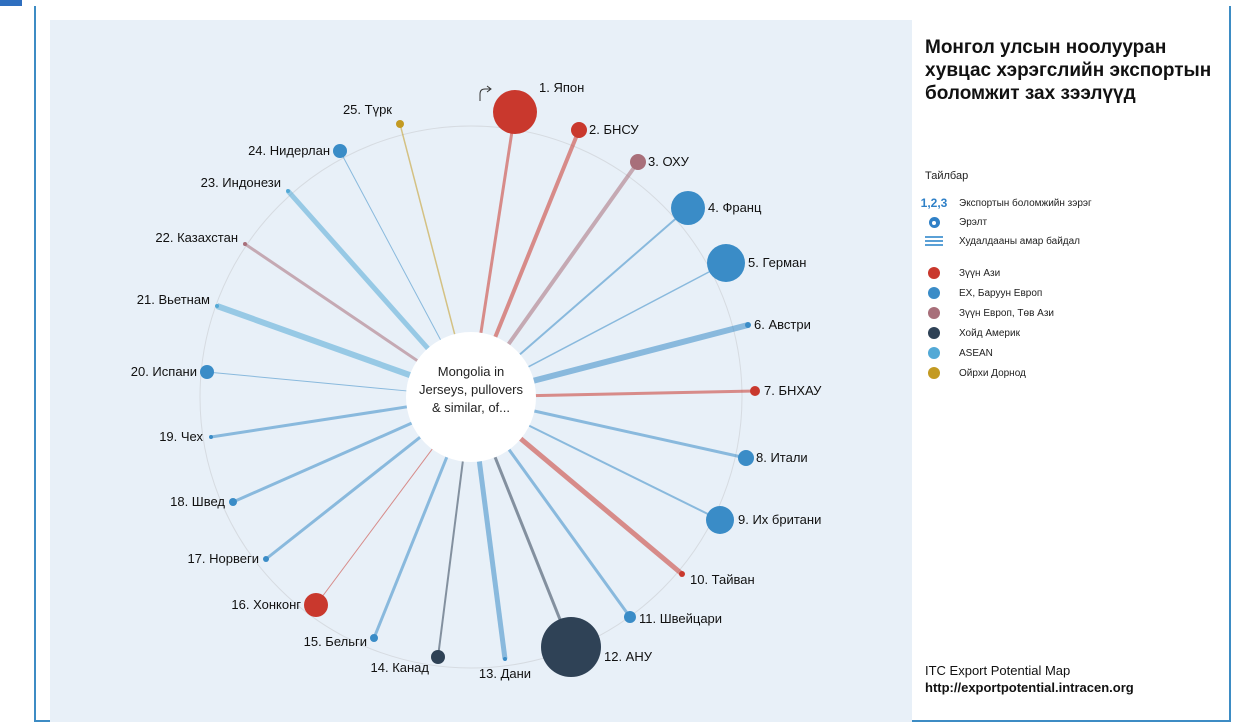 This screenshot has height=726, width=1236. What do you see at coordinates (1001, 293) in the screenshot?
I see `legend-region-label: ЕХ, Баруун Европ` at bounding box center [1001, 293].